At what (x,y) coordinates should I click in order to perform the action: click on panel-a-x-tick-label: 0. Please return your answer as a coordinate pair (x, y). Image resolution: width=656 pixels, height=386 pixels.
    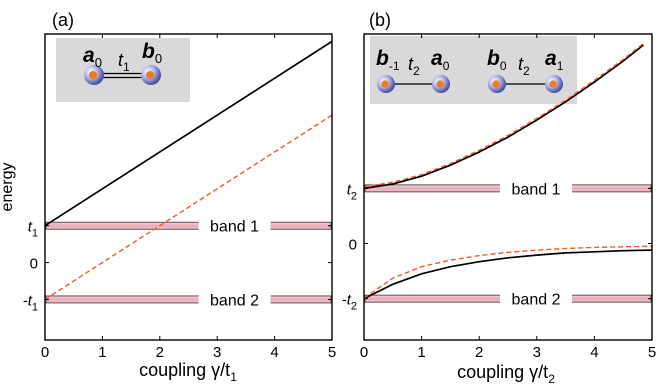
    Looking at the image, I should click on (45, 352).